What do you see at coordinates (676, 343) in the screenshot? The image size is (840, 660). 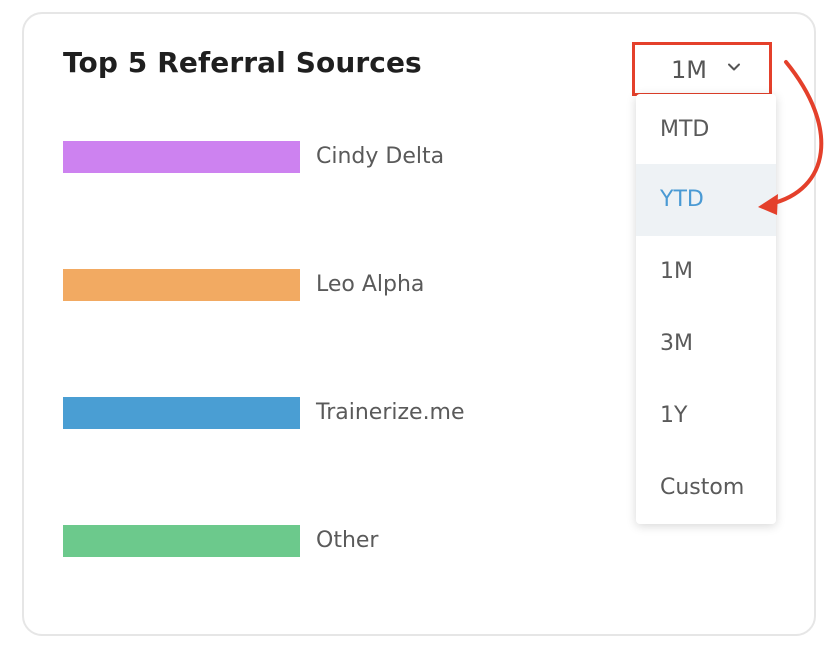 I see `menu-item-3m: 3M` at bounding box center [676, 343].